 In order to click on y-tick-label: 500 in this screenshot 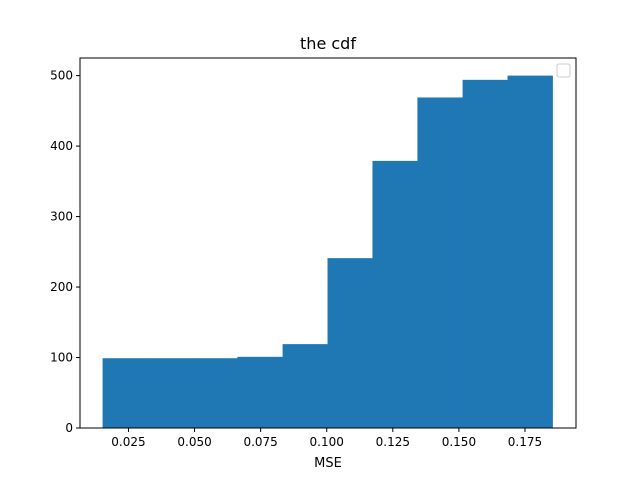, I will do `click(61, 76)`.